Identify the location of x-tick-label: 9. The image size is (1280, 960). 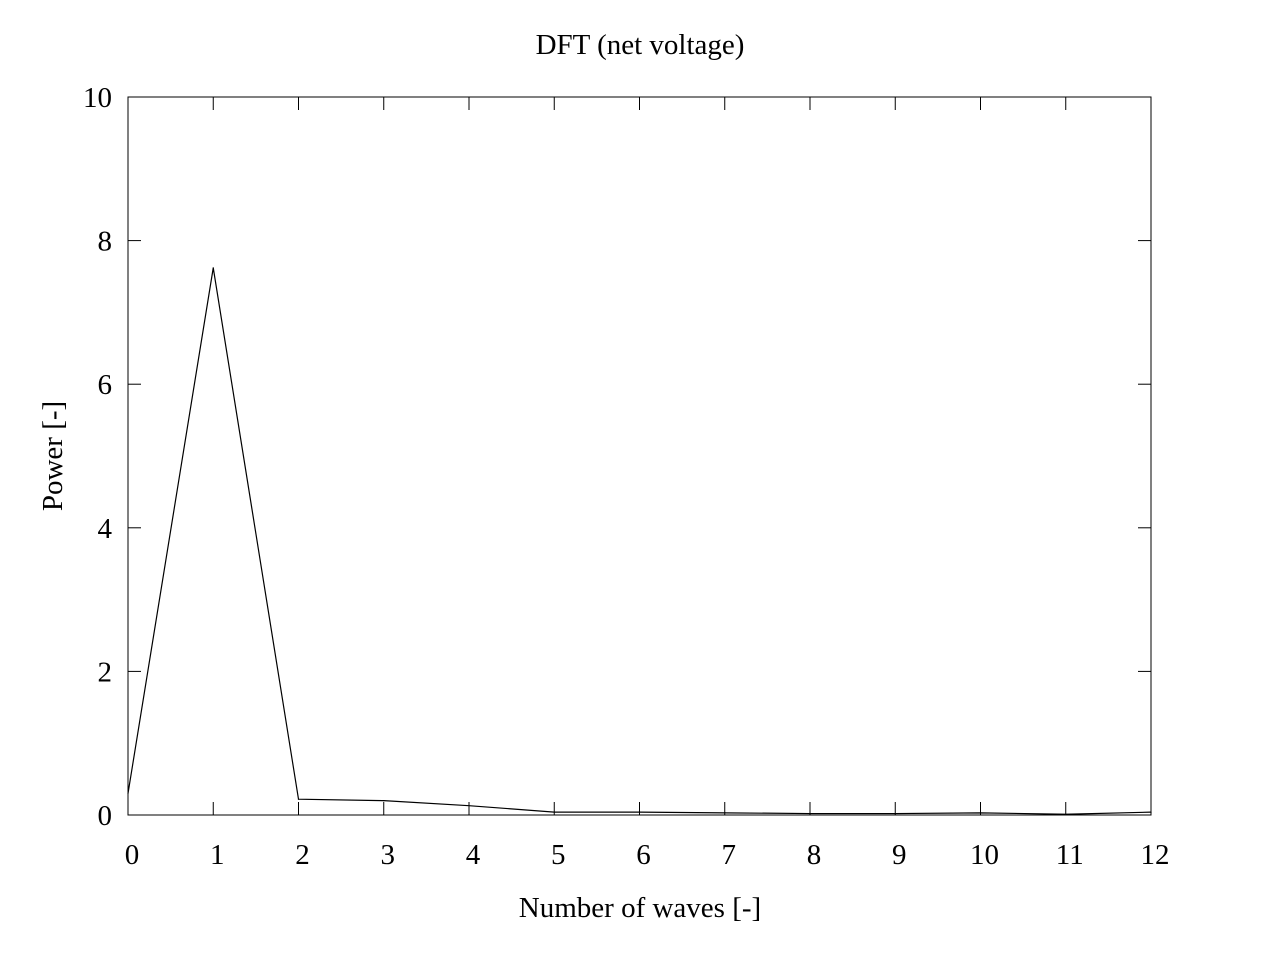
(899, 855).